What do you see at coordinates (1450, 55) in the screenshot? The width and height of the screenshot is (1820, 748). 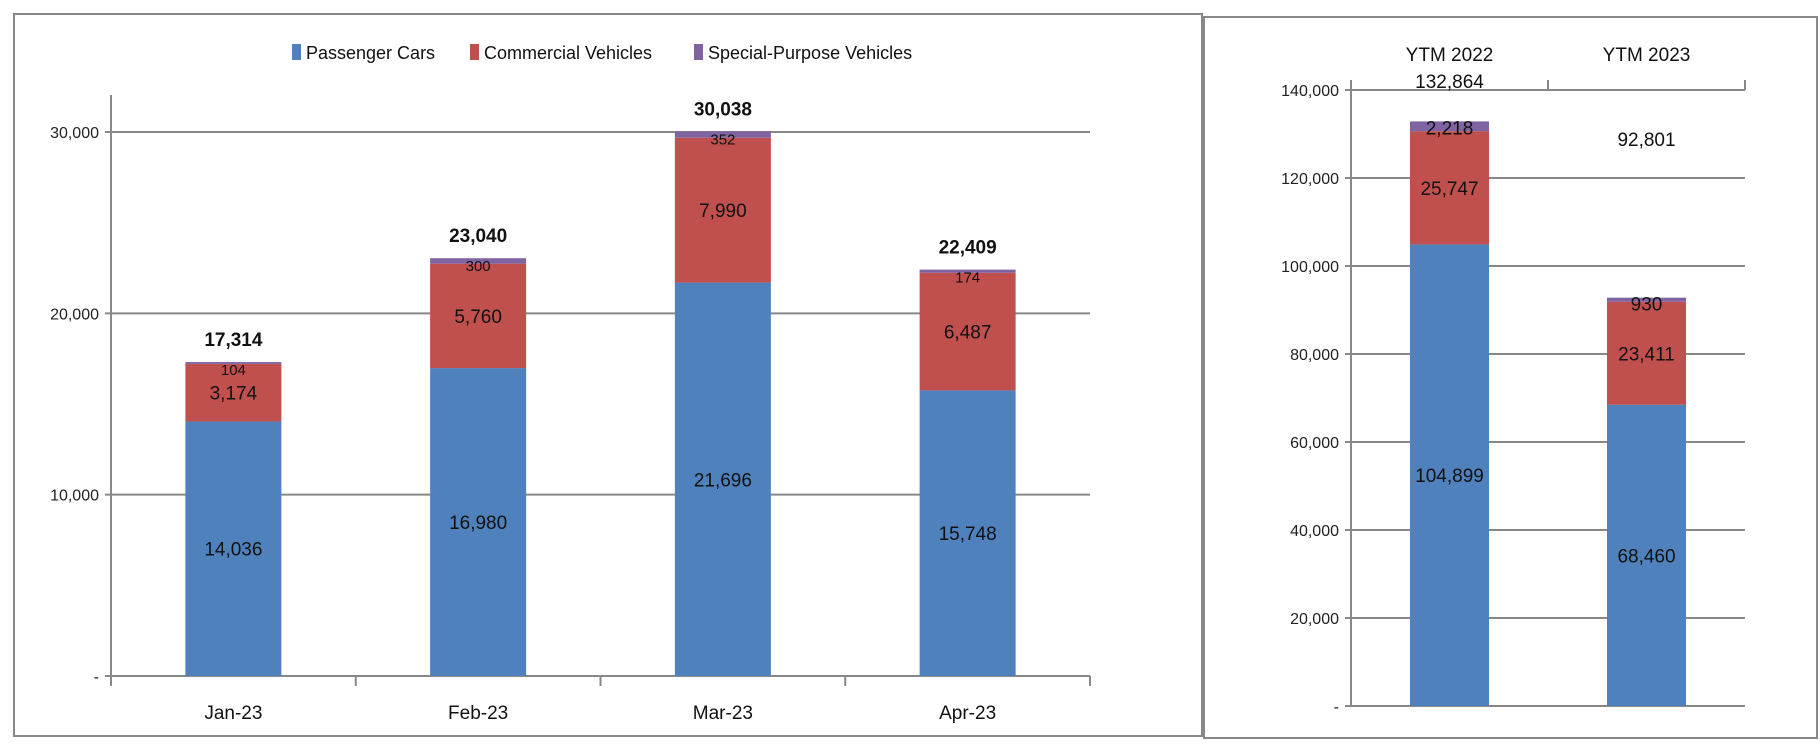 I see `x-tick-label: YTM 2022` at bounding box center [1450, 55].